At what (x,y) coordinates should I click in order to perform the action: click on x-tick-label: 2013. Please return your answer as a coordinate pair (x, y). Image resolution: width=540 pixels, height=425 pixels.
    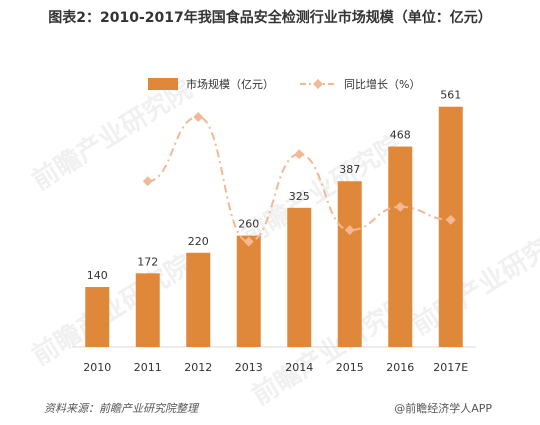
    Looking at the image, I should click on (249, 367).